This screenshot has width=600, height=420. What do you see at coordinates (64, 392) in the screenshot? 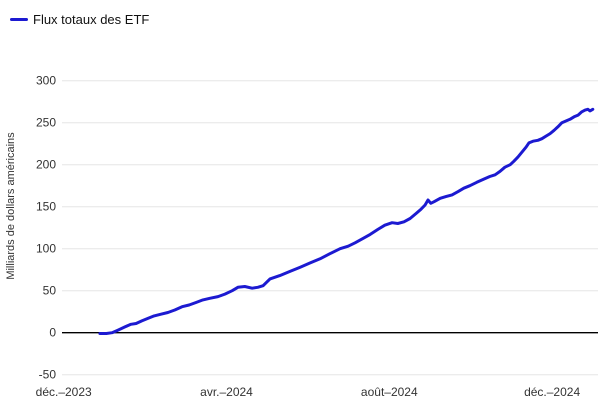
I see `x-tick-label: déc.–2023` at bounding box center [64, 392].